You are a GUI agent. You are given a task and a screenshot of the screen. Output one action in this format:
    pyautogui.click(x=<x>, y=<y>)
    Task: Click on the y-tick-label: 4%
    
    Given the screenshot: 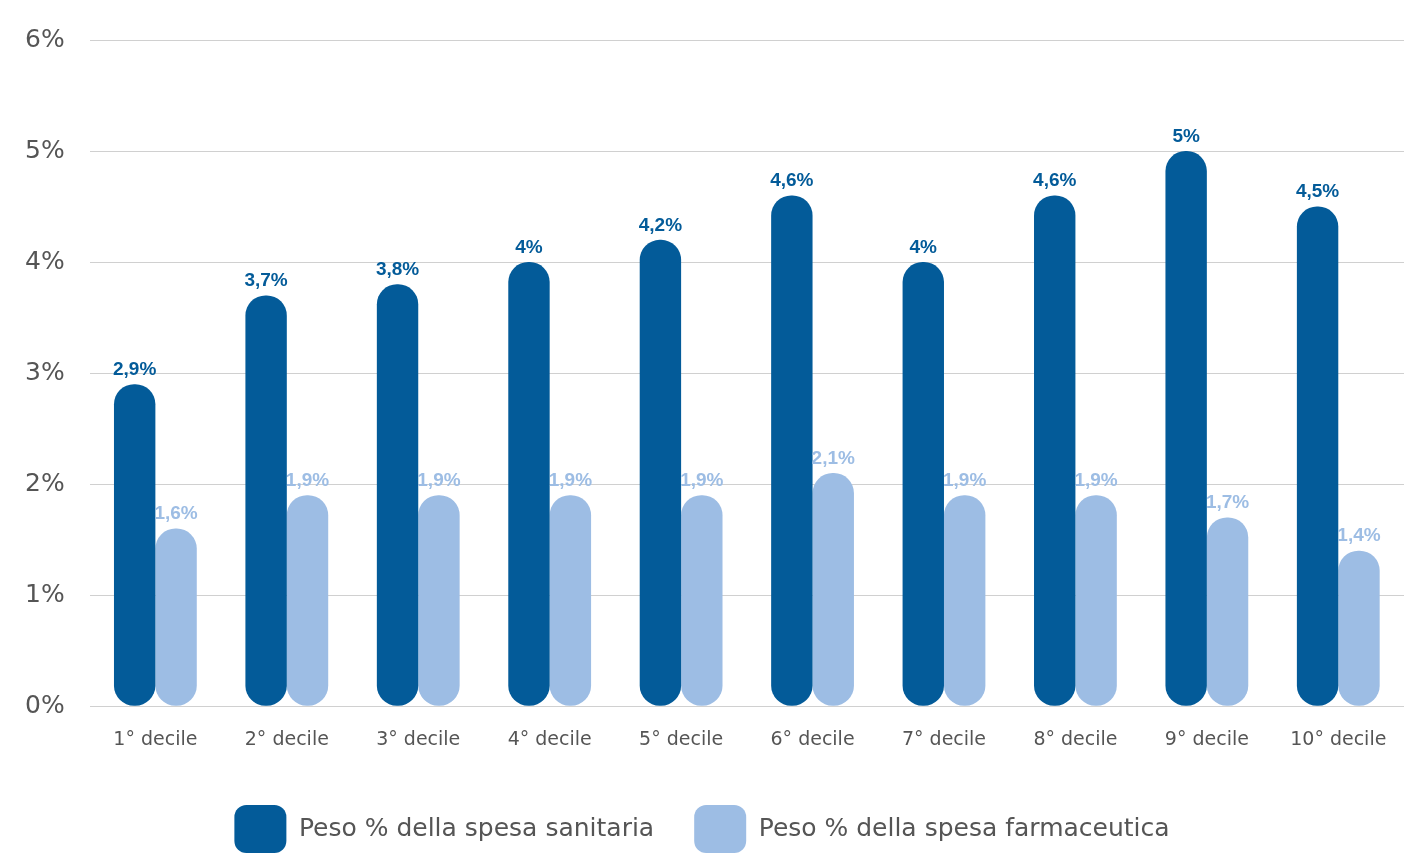 What is the action you would take?
    pyautogui.click(x=44, y=260)
    